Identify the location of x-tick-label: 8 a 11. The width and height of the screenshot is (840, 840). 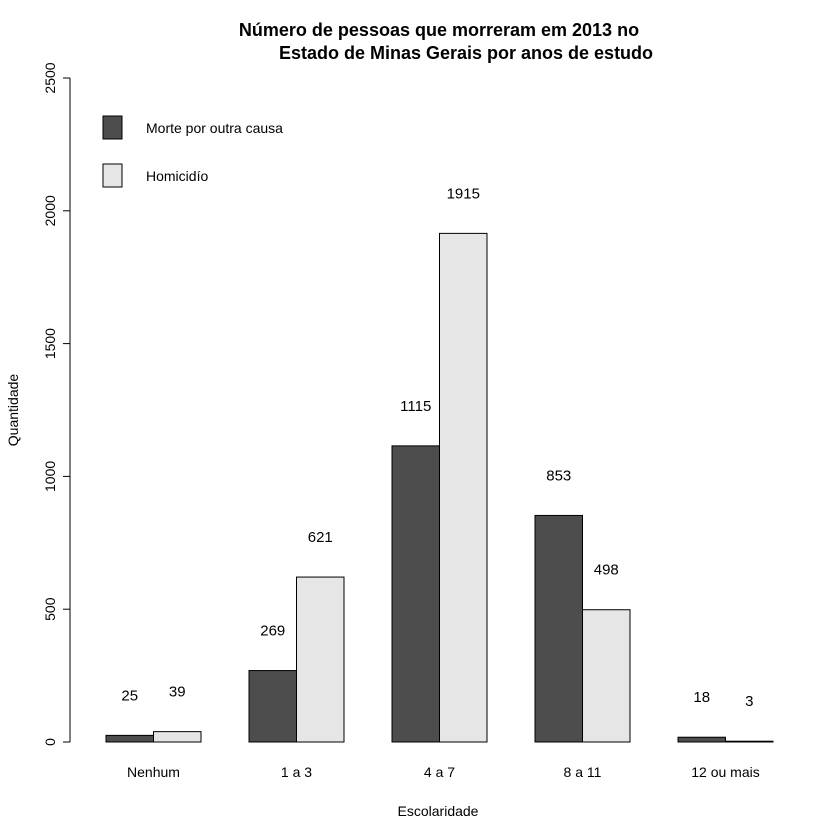
(583, 772).